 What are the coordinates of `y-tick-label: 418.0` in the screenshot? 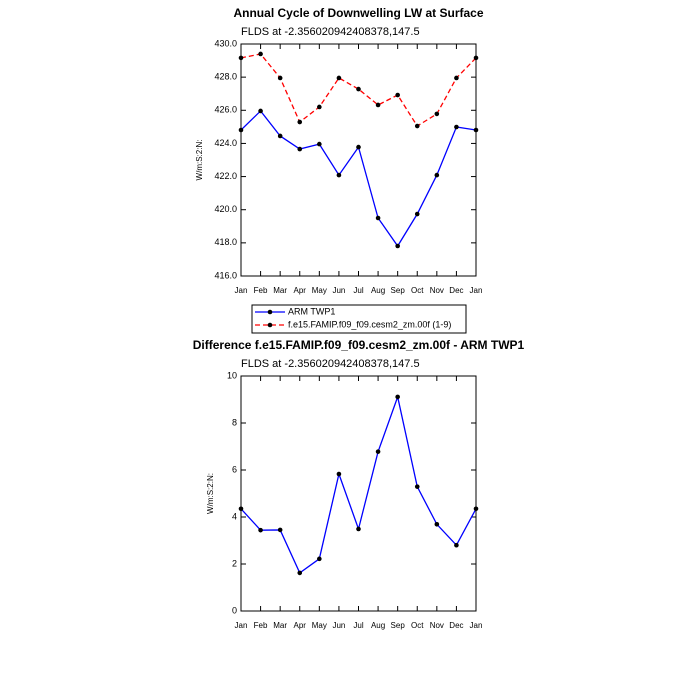 It's located at (225, 242).